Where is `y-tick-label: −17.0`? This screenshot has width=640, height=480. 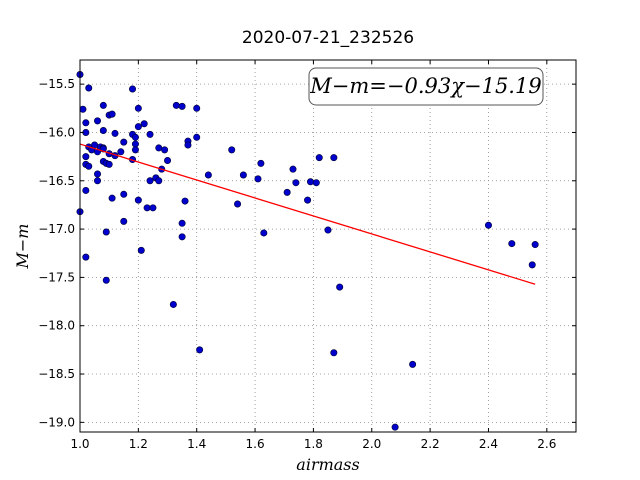
y-tick-label: −17.0 is located at coordinates (56, 229).